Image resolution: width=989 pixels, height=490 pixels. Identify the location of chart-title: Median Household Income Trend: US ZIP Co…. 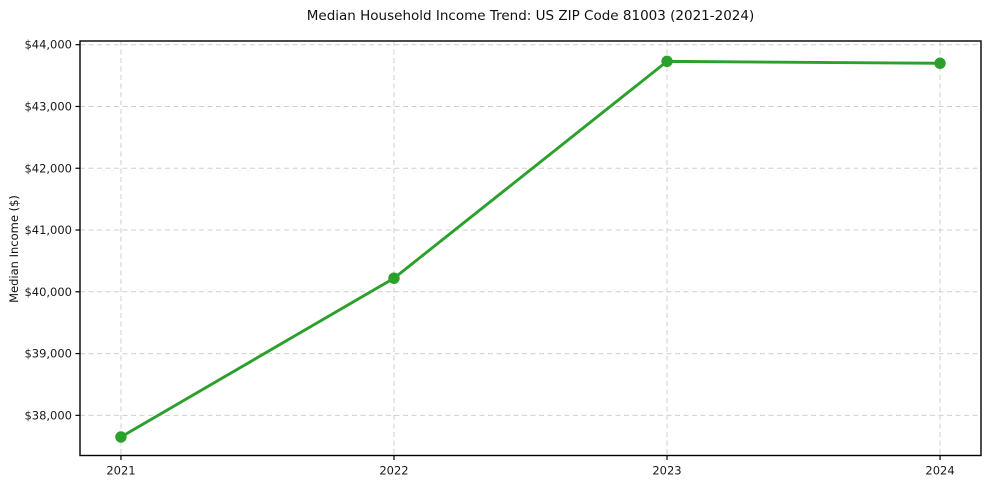
(530, 16).